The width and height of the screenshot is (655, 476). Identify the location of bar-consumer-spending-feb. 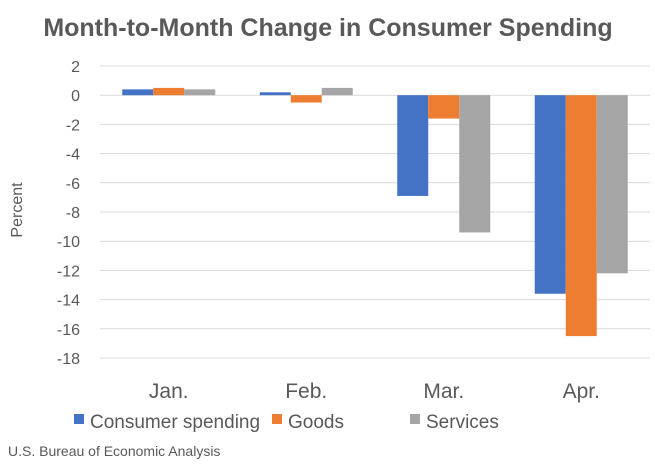
(275, 94).